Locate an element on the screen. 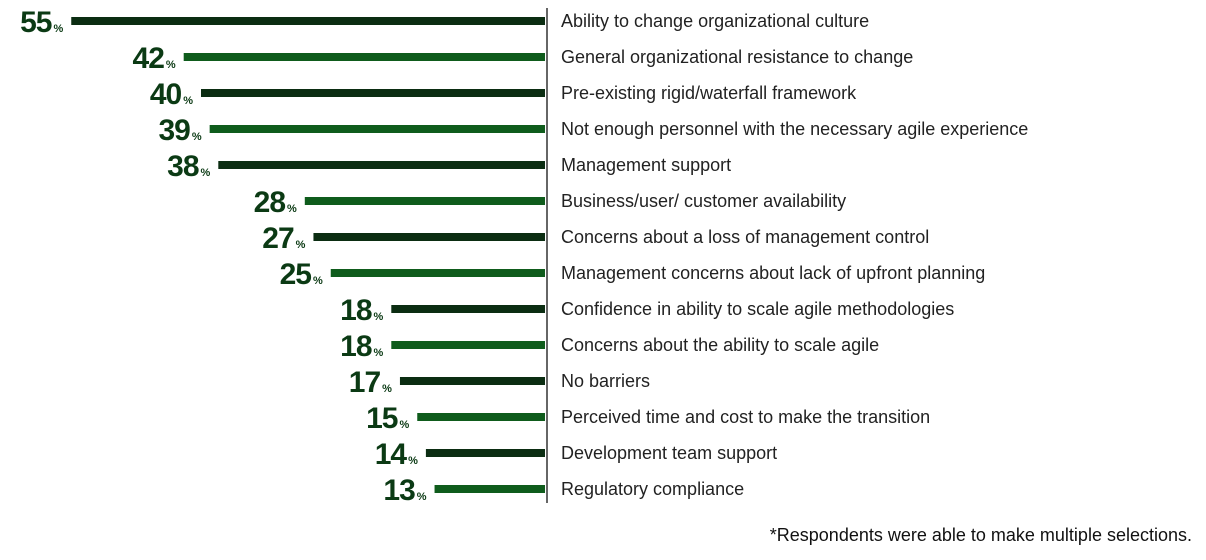  value-number: 25 is located at coordinates (296, 274).